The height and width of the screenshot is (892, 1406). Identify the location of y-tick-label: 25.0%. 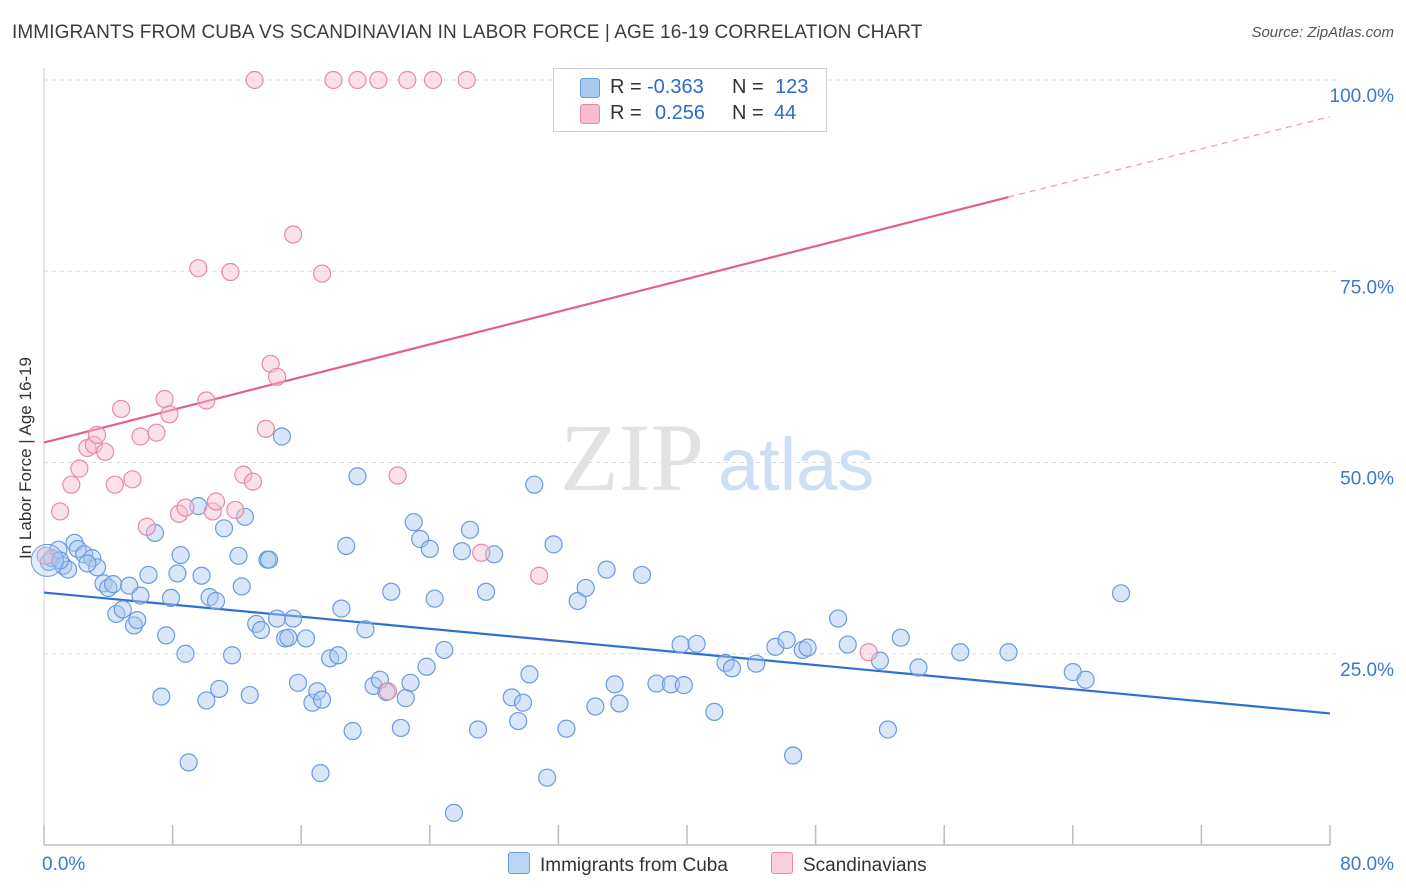
(1367, 670).